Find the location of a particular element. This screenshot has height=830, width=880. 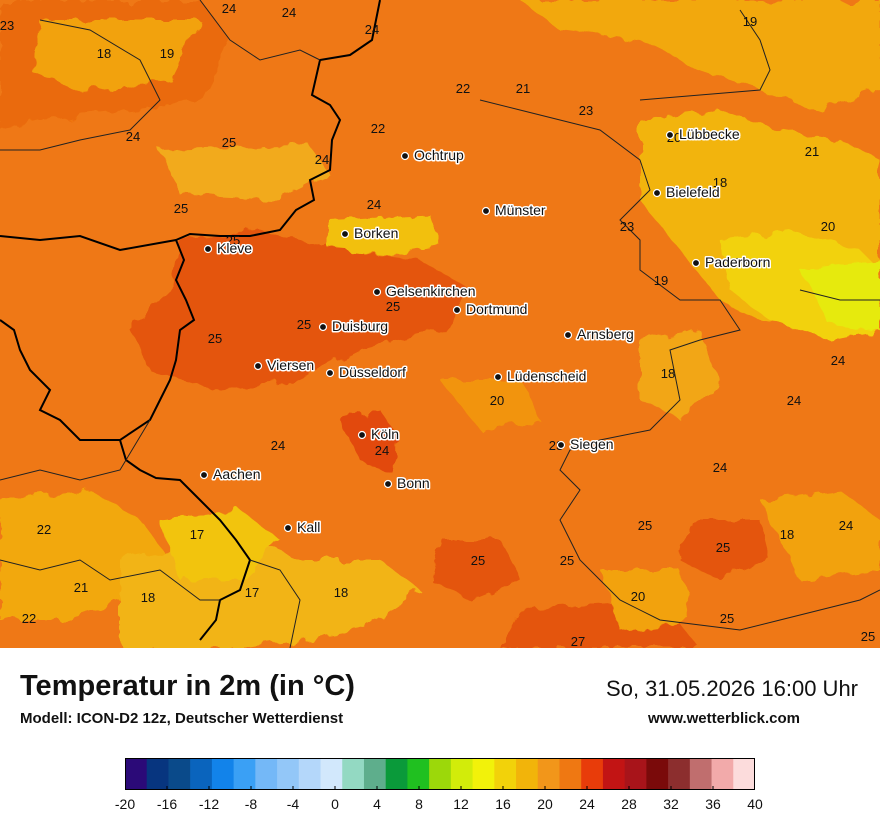

city-marker: Bonn is located at coordinates (407, 483).